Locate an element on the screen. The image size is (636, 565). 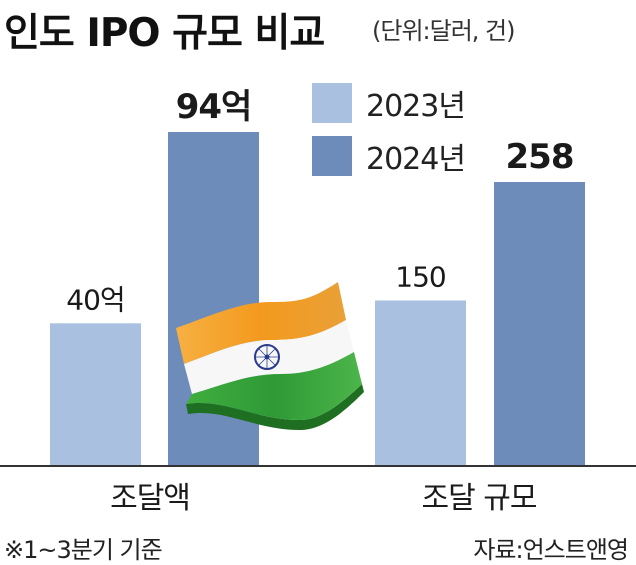
bar-2023-count is located at coordinates (420, 382).